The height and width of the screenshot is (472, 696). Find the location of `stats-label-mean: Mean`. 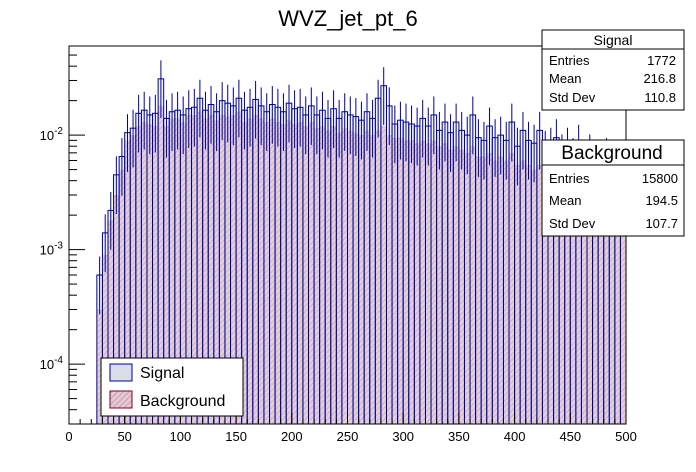

stats-label-mean: Mean is located at coordinates (565, 78).